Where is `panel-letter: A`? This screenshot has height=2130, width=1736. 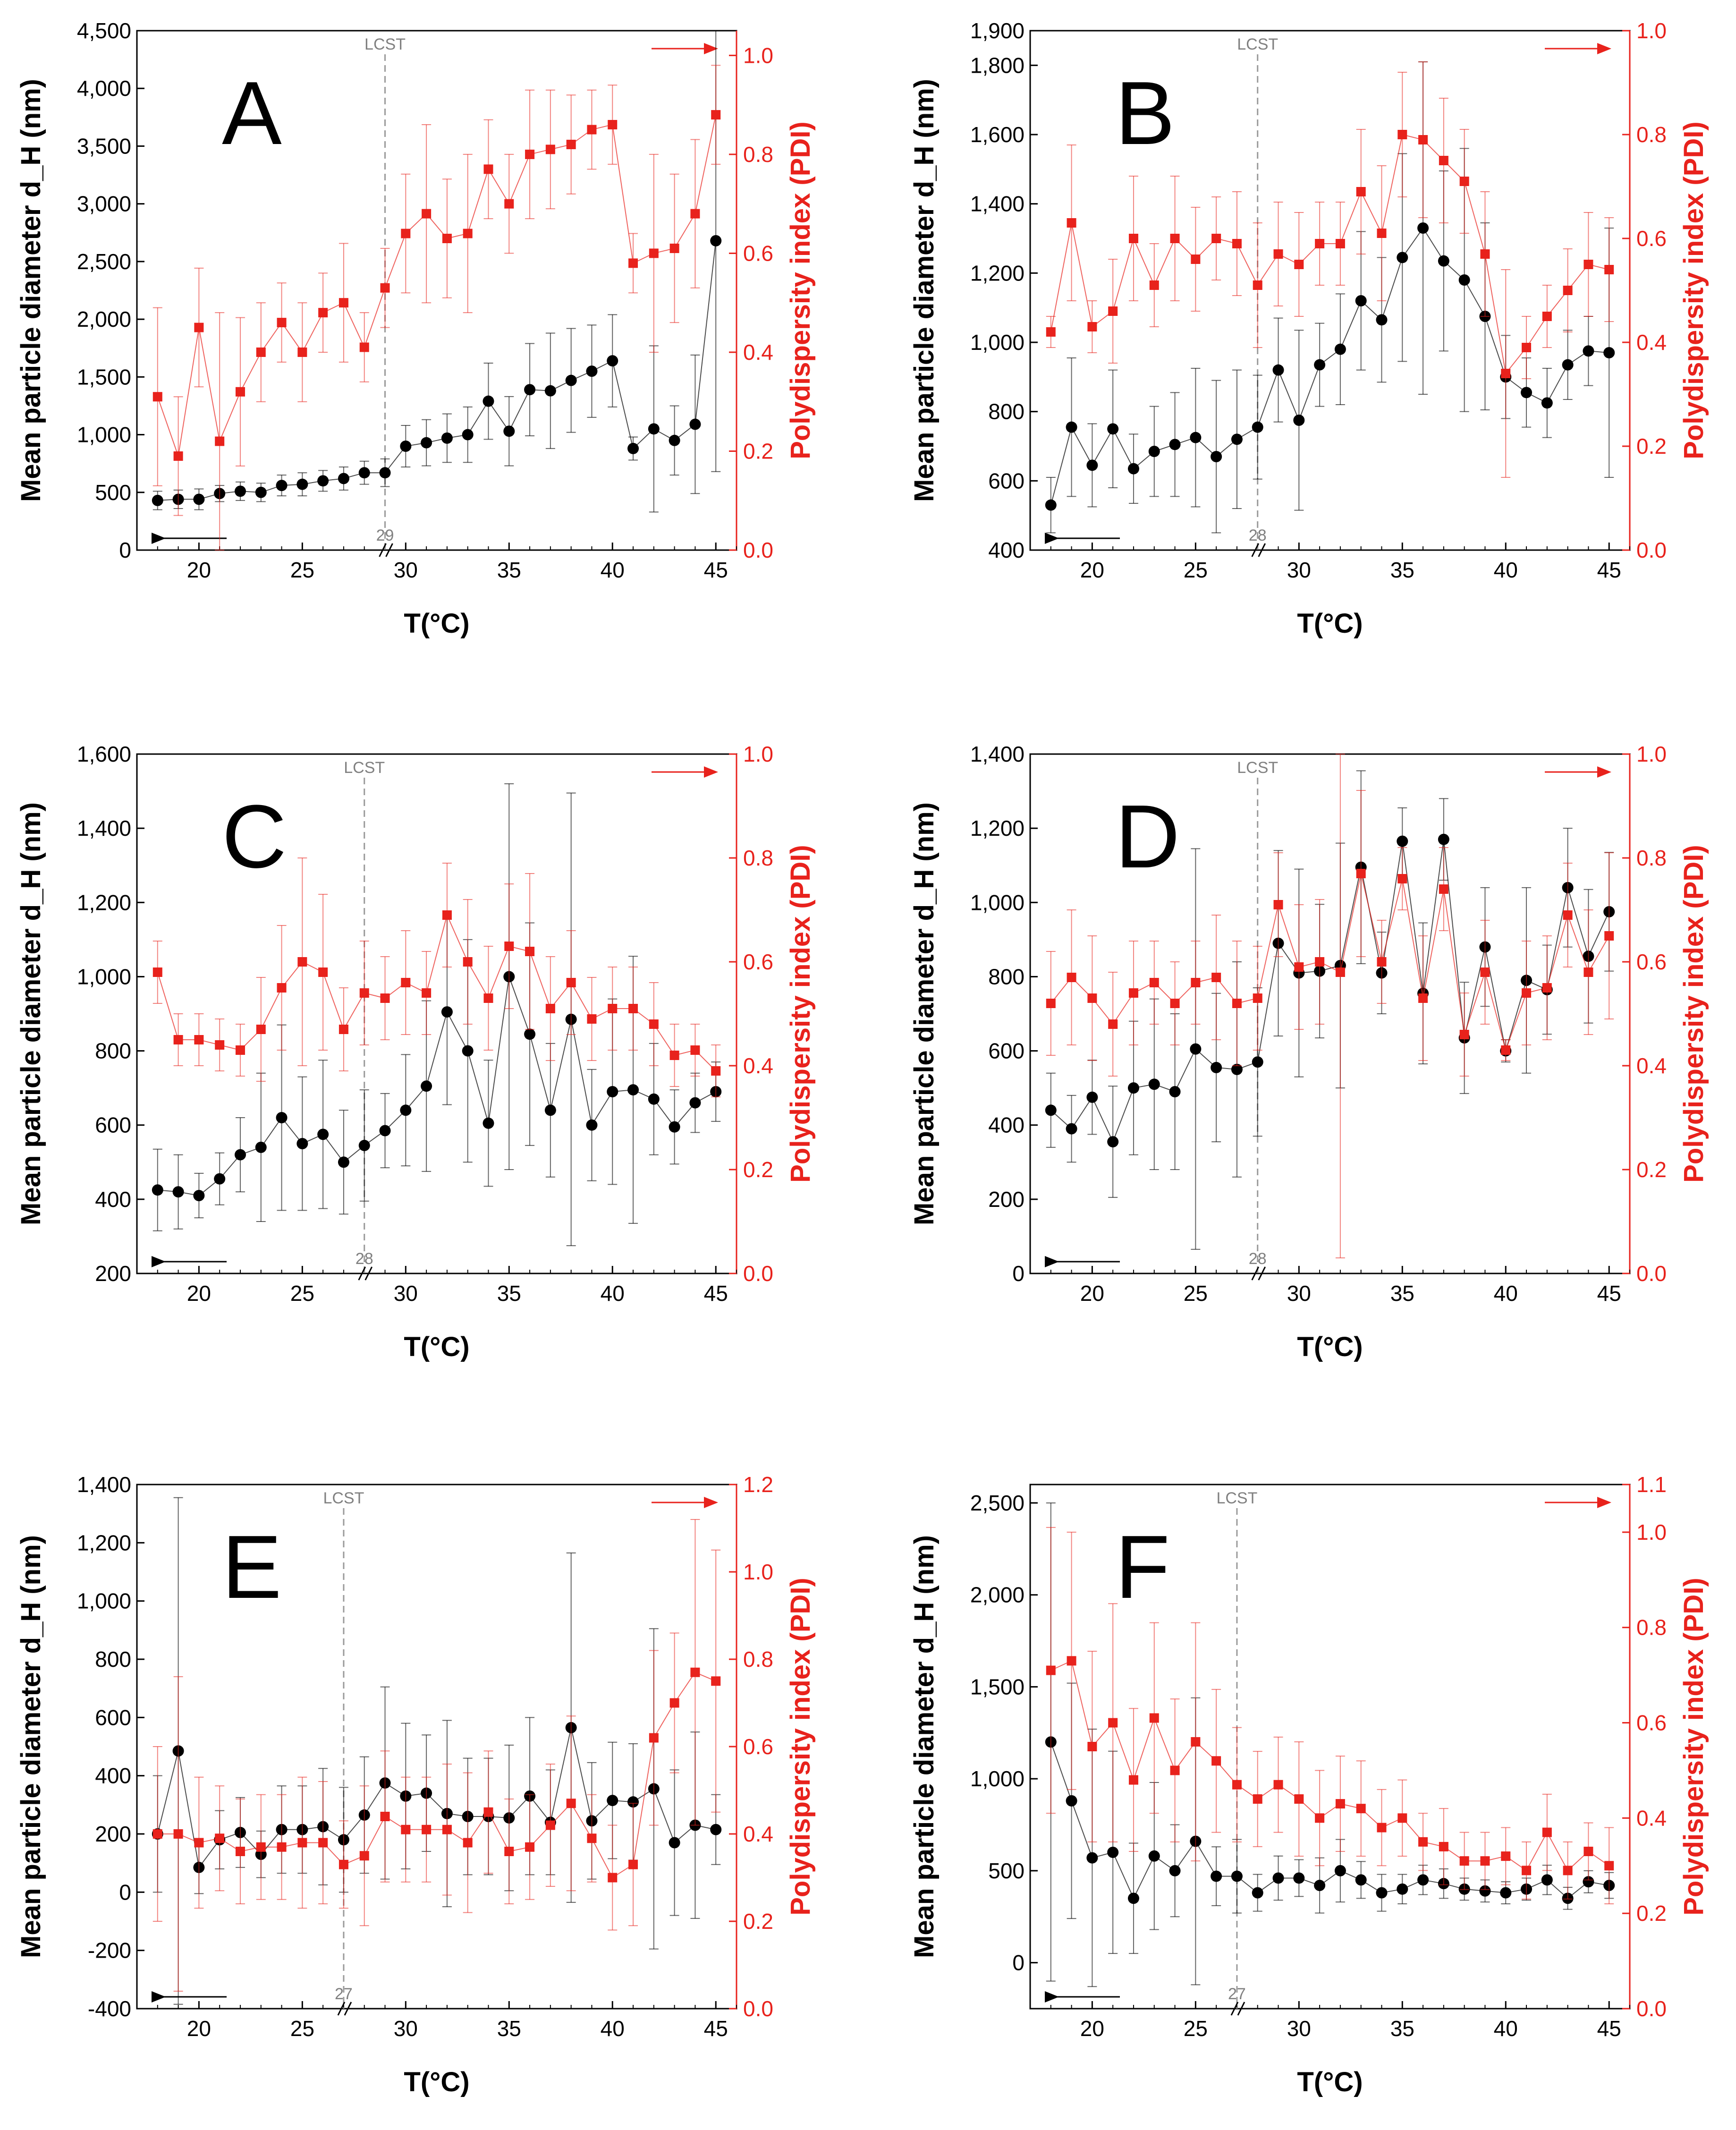
panel-letter: A is located at coordinates (252, 113).